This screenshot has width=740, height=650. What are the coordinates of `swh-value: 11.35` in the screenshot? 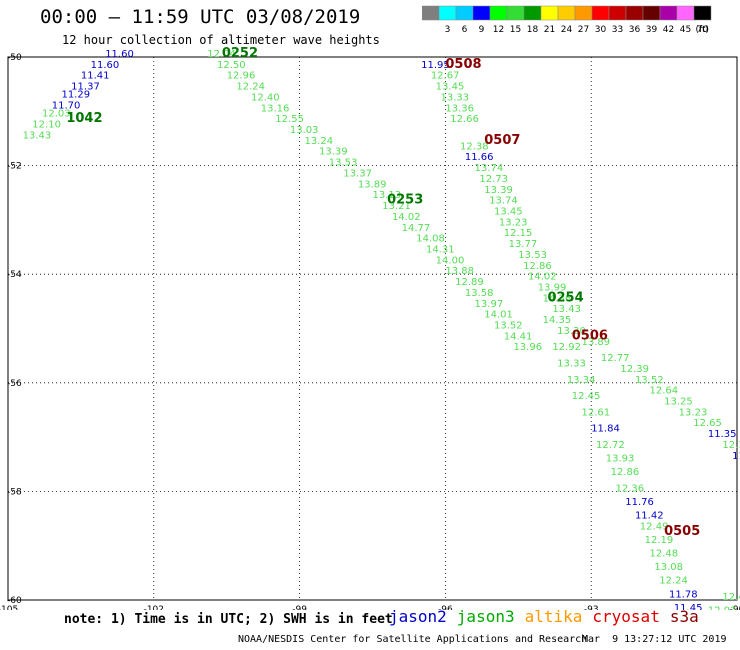 It's located at (722, 434).